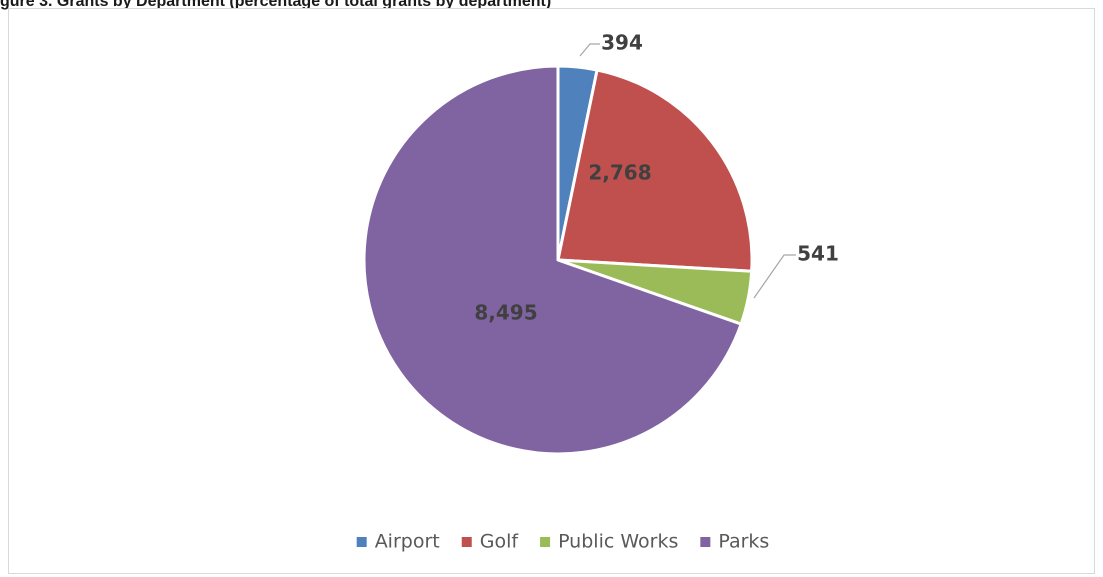  I want to click on legend-label-airport: Airport, so click(407, 542).